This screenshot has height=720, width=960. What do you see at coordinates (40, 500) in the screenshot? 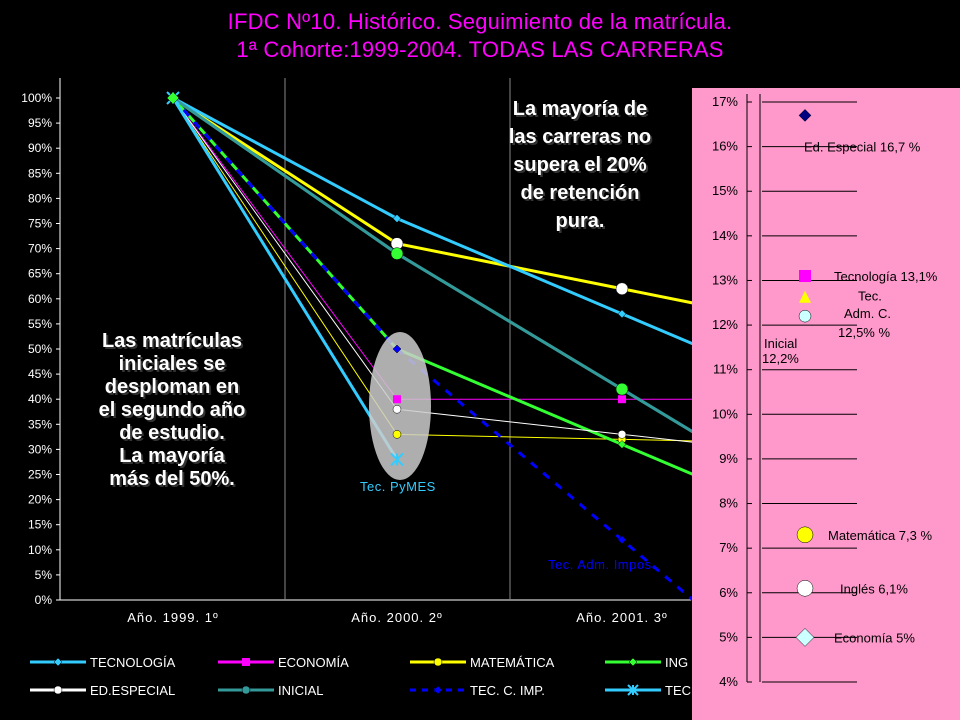
I see `y-tick-label-4: 20%` at bounding box center [40, 500].